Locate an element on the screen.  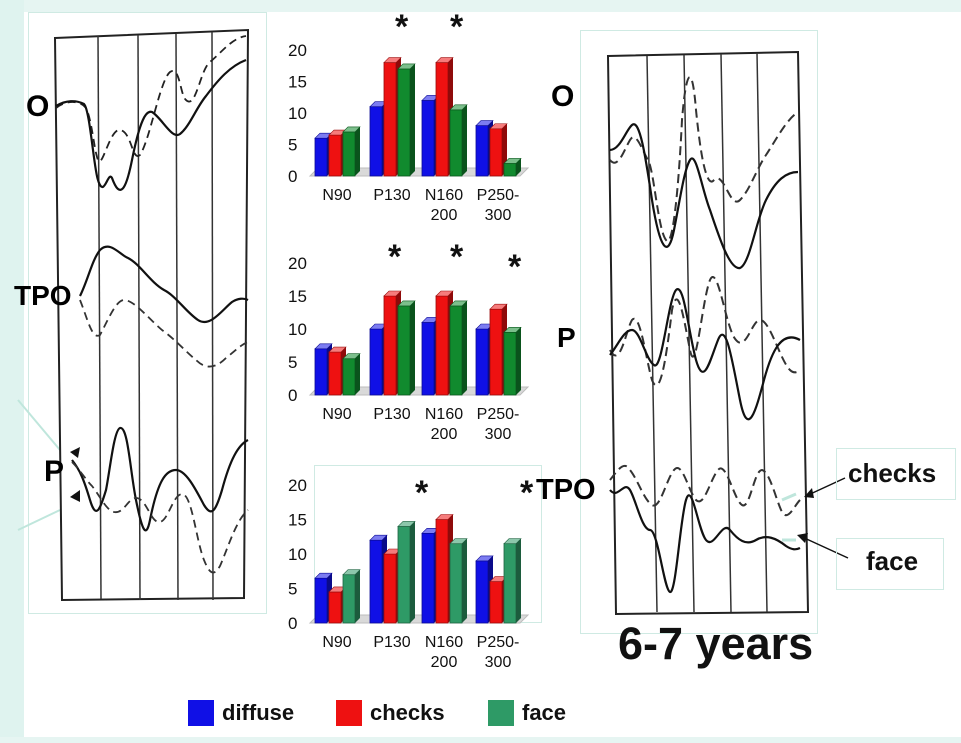
legend-face-label: face is located at coordinates (544, 712).